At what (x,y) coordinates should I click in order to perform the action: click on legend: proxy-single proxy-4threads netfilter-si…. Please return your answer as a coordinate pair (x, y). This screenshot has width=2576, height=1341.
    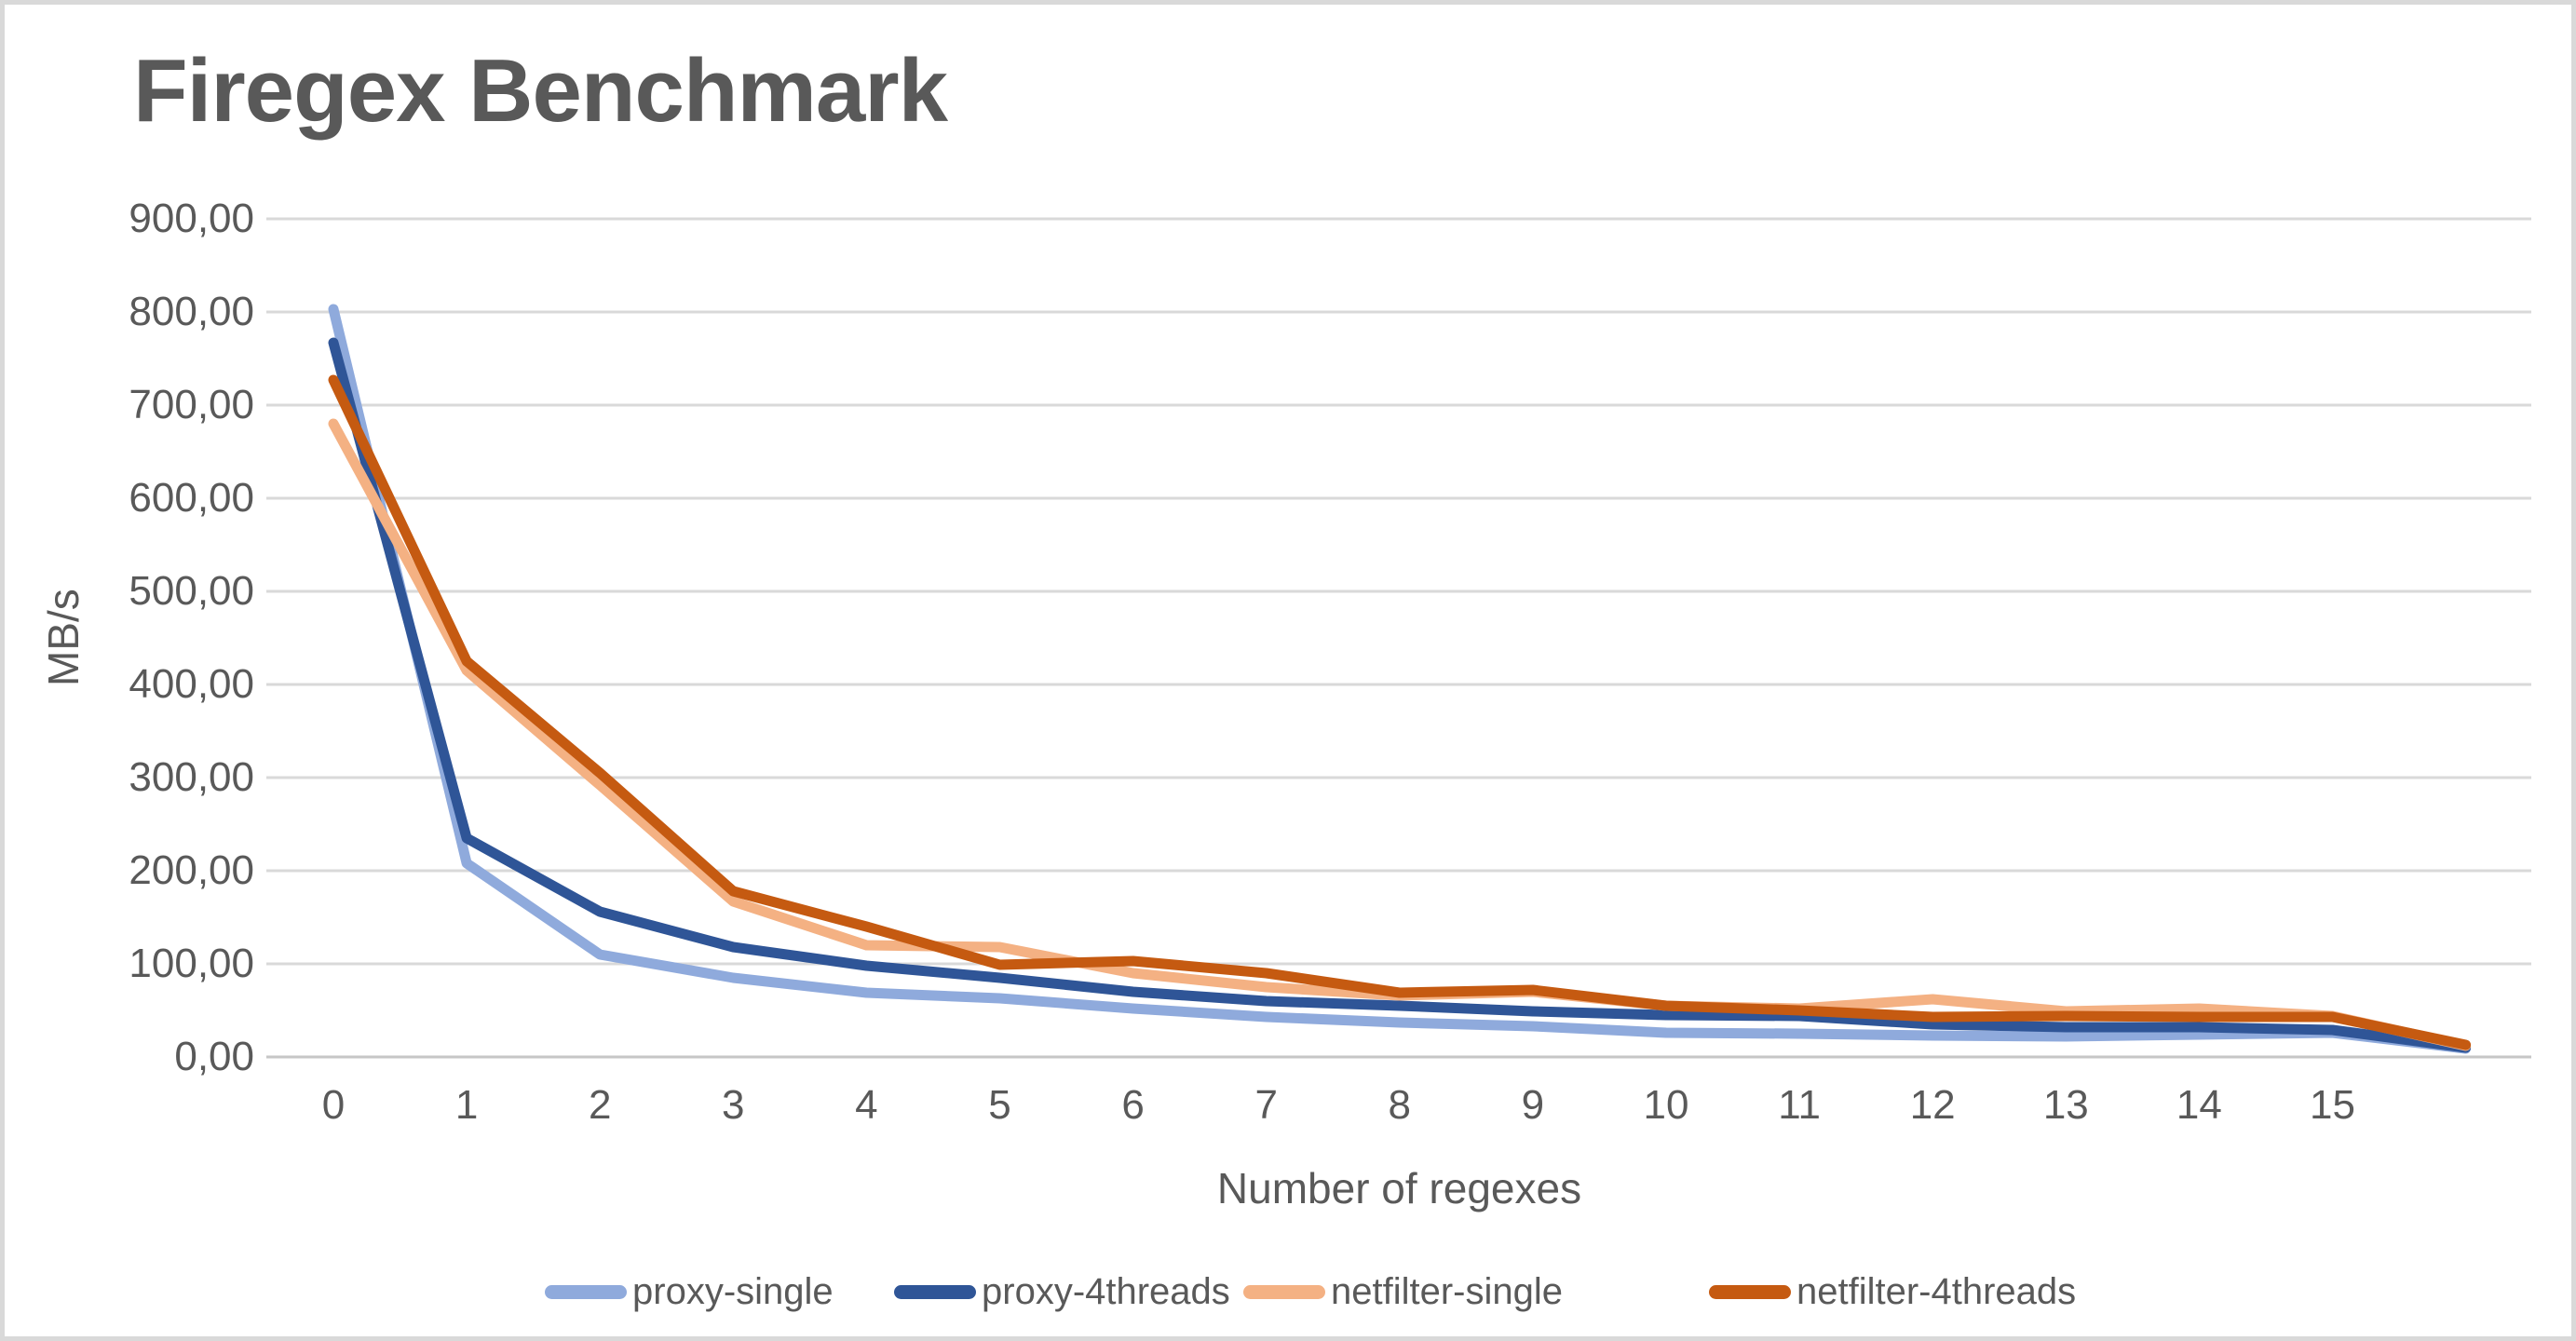
    Looking at the image, I should click on (1288, 1292).